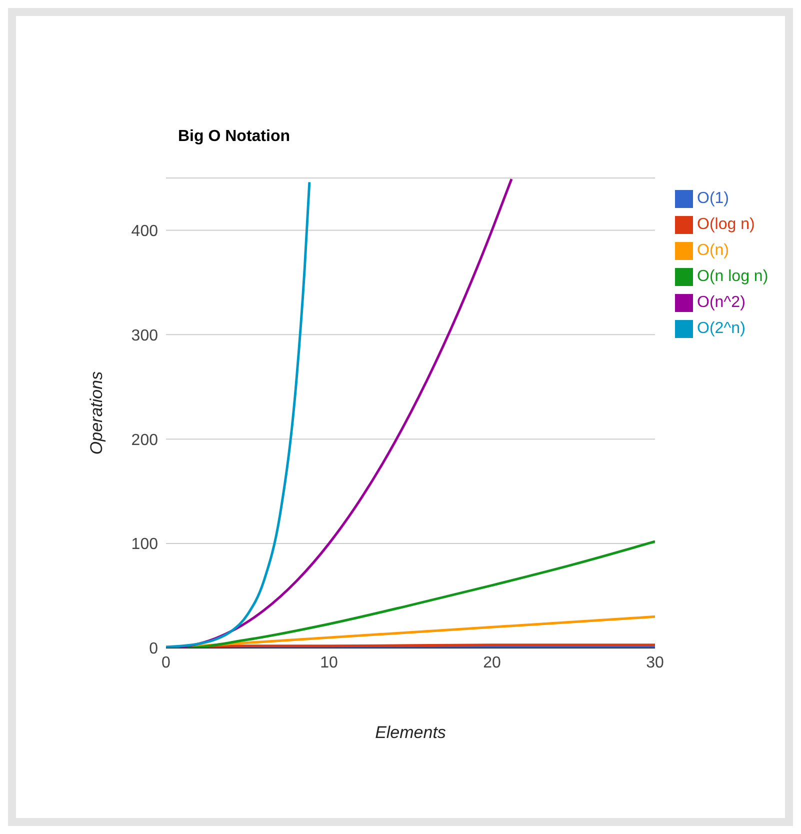  I want to click on legend-label: O(n), so click(713, 250).